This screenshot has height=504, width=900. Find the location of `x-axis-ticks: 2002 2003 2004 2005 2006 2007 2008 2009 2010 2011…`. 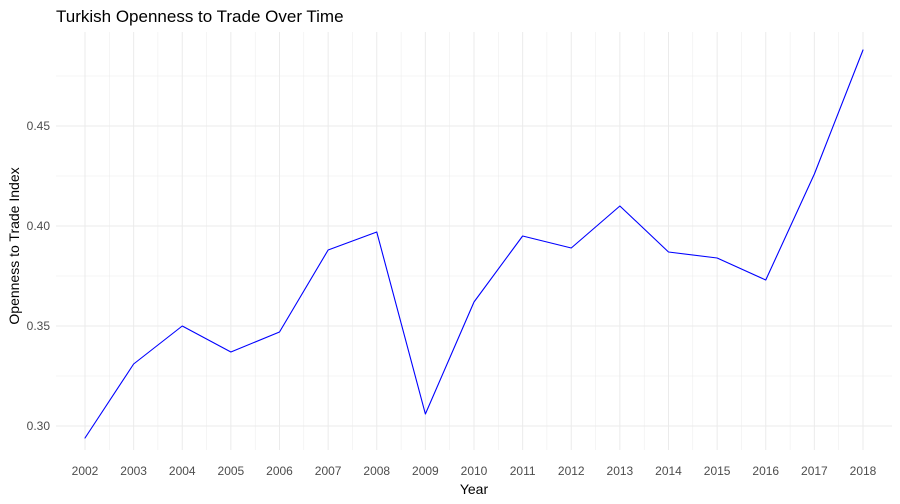

x-axis-ticks: 2002 2003 2004 2005 2006 2007 2008 2009 2010 2011… is located at coordinates (474, 471).